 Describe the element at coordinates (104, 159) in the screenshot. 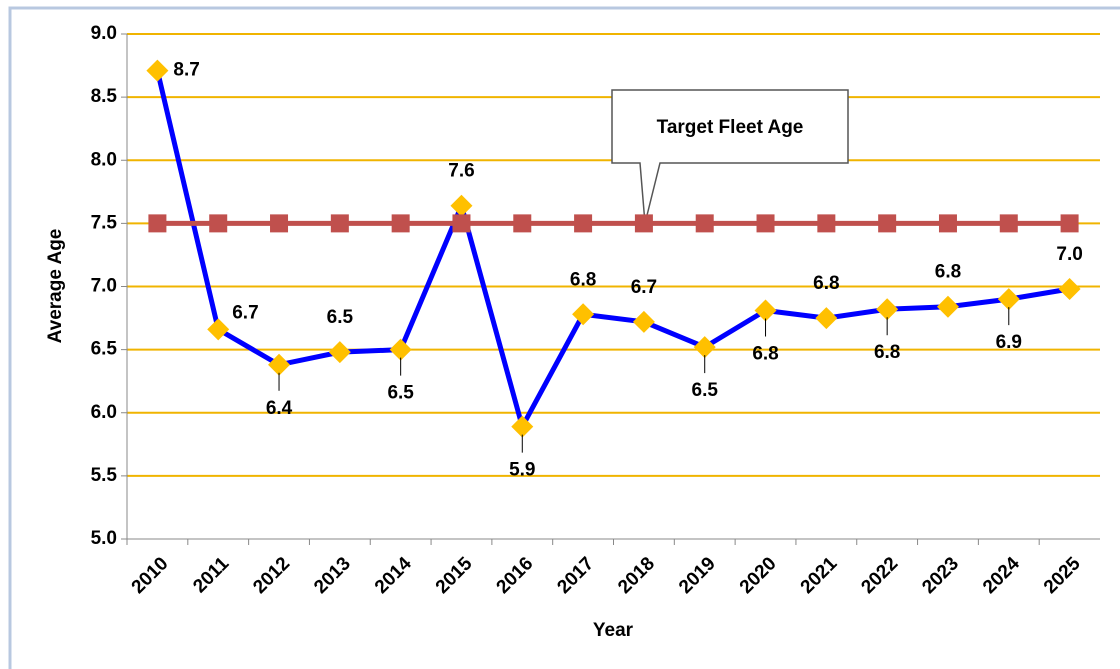

I see `y-tick-label: 8.0` at that location.